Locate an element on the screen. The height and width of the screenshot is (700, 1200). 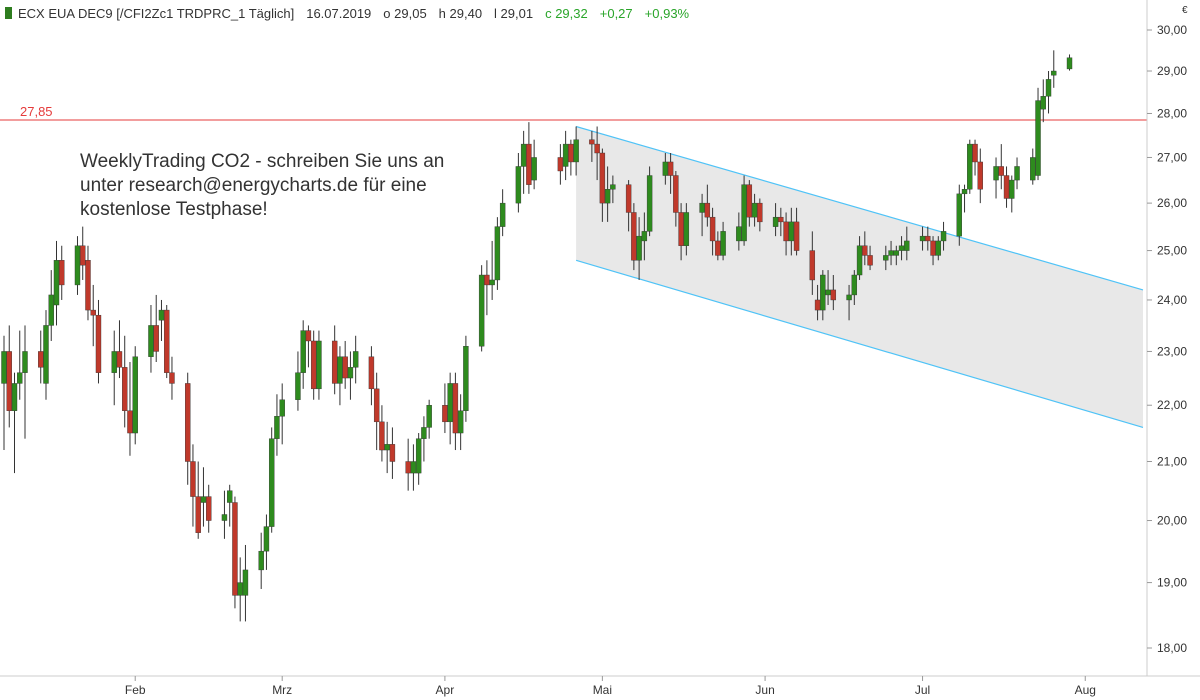
x-tick-label: Mai is located at coordinates (602, 690).